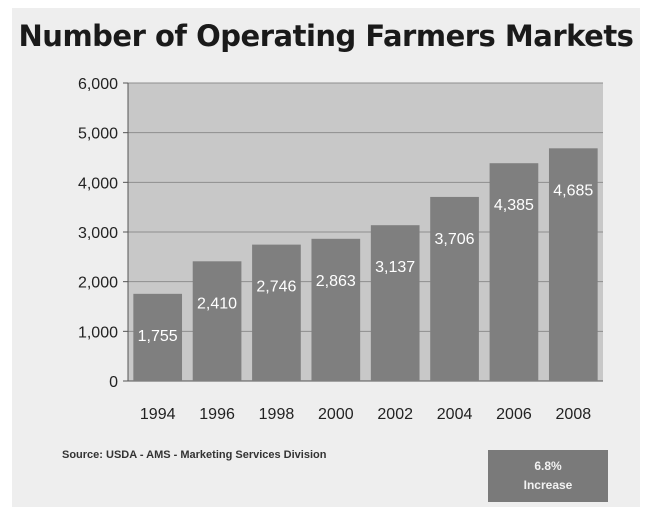 The height and width of the screenshot is (515, 652). What do you see at coordinates (98, 183) in the screenshot?
I see `y-tick-label: 4,000` at bounding box center [98, 183].